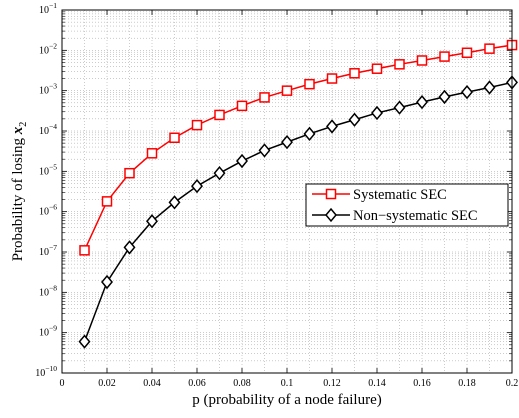 This screenshot has height=418, width=519. What do you see at coordinates (152, 383) in the screenshot?
I see `x-tick-label: 0.04` at bounding box center [152, 383].